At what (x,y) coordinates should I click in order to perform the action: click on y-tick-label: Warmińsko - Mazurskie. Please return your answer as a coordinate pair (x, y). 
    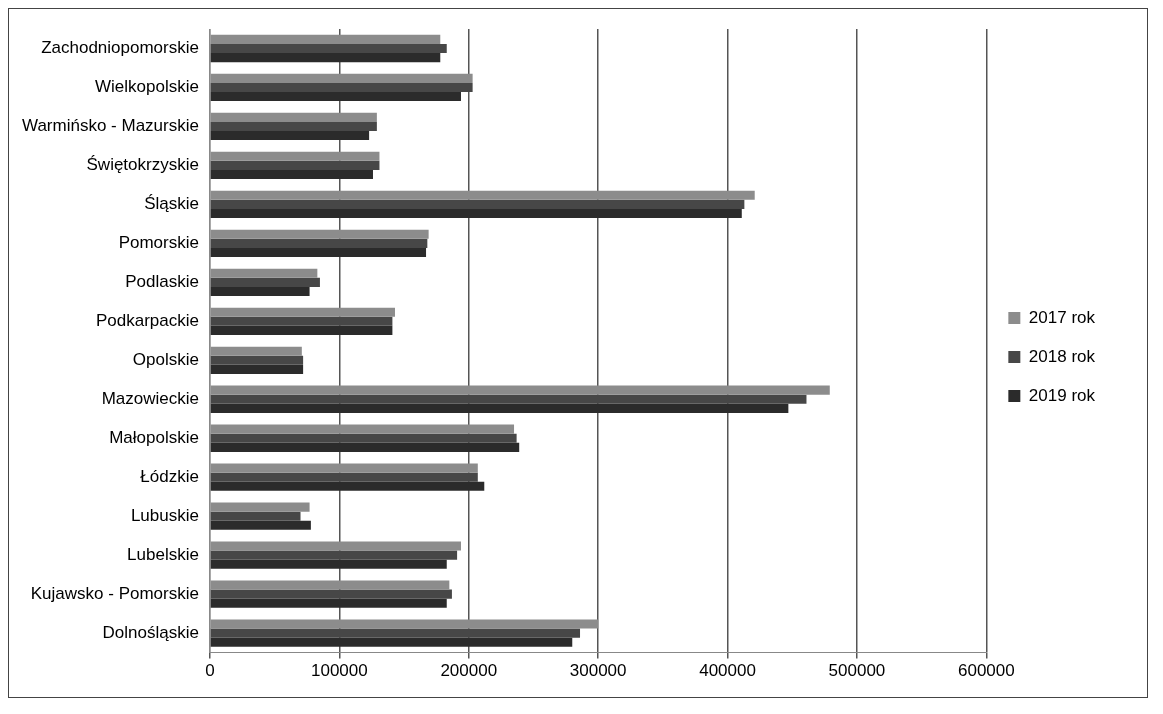
    Looking at the image, I should click on (110, 126).